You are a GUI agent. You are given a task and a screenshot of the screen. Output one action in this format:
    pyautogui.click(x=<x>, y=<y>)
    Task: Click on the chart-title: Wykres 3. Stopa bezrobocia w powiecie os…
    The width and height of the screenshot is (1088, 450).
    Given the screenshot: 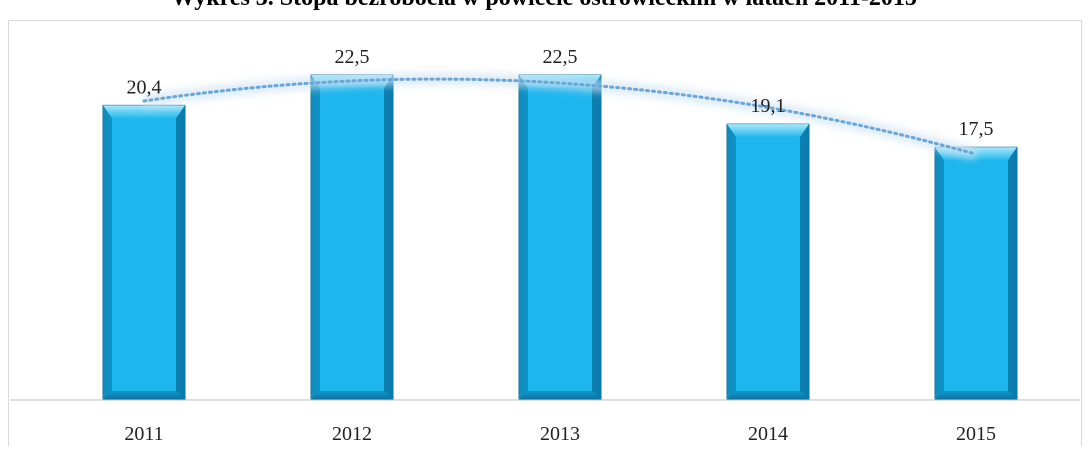 What is the action you would take?
    pyautogui.click(x=544, y=6)
    